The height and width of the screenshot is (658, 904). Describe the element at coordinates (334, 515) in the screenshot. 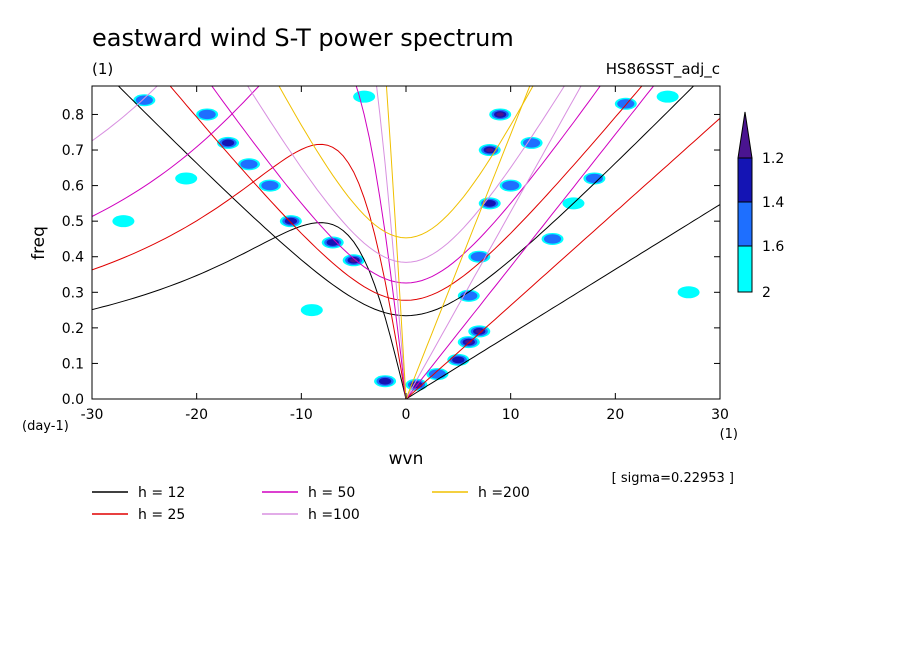

I see `legend-label-h100: h =100` at that location.